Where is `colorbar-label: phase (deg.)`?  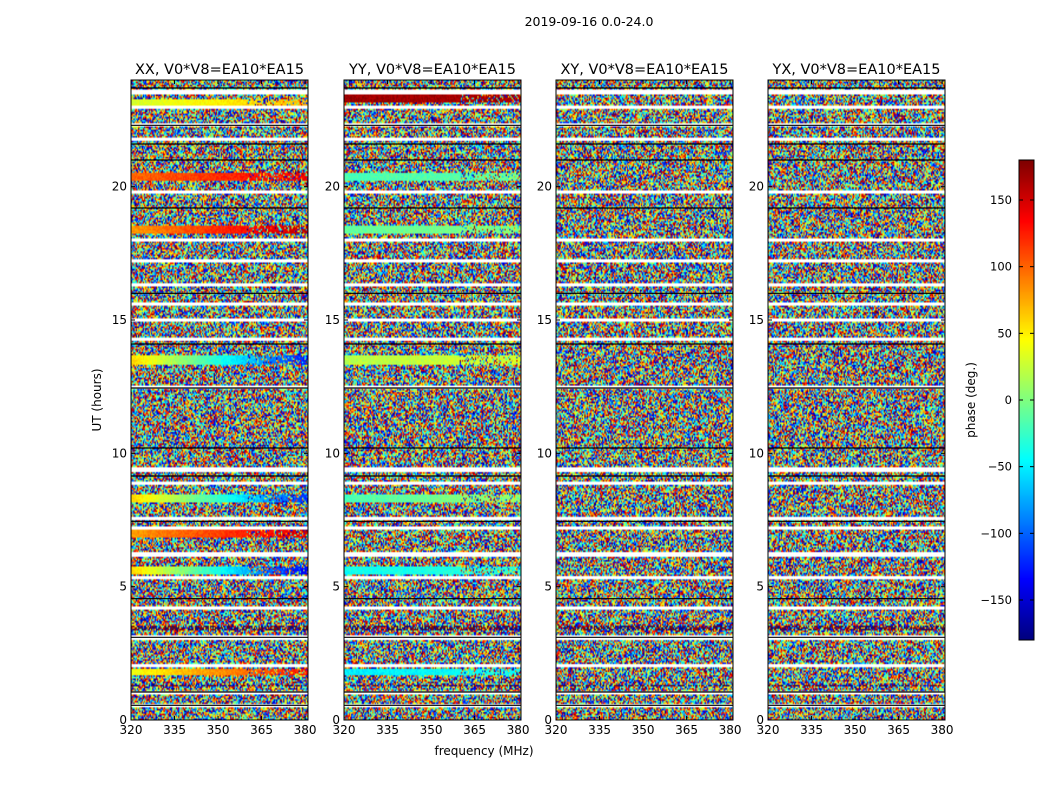 colorbar-label: phase (deg.) is located at coordinates (971, 400).